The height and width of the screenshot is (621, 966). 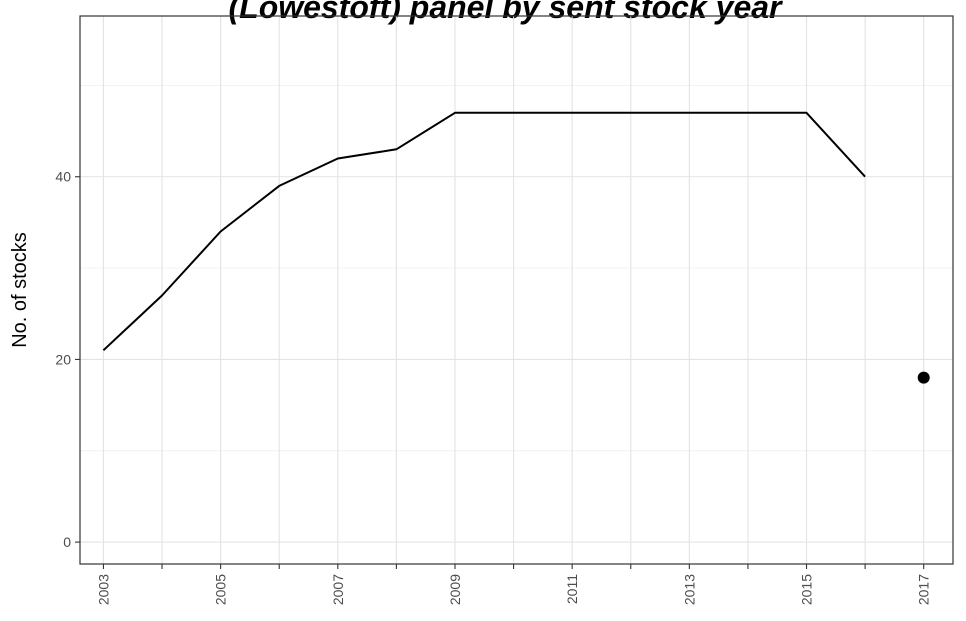 What do you see at coordinates (63, 177) in the screenshot?
I see `y-tick-label: 40` at bounding box center [63, 177].